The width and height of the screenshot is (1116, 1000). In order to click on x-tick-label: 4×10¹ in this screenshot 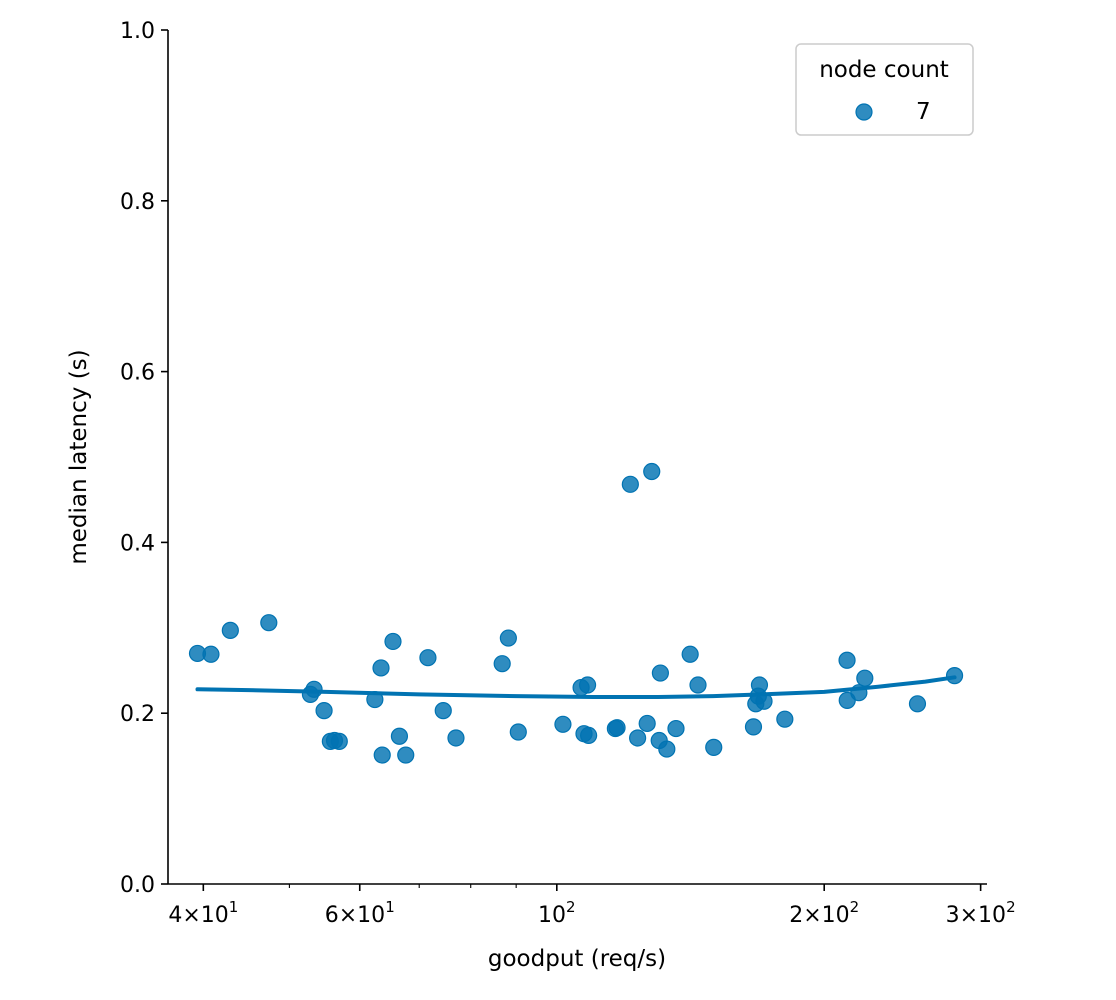, I will do `click(203, 913)`.